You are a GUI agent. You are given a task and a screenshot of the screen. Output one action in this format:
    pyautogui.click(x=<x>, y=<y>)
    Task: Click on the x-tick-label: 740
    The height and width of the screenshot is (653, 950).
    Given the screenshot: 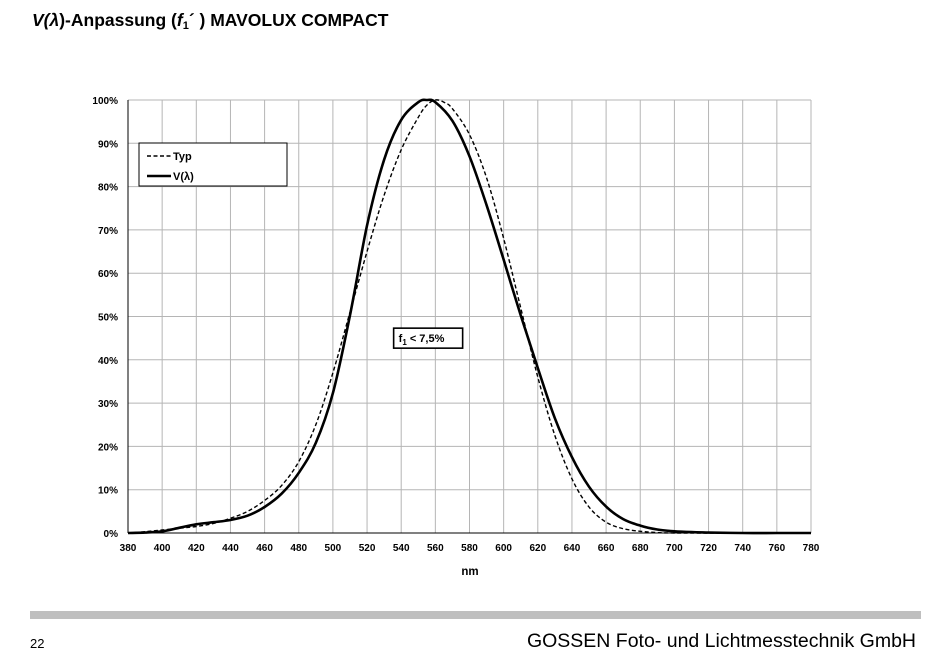 What is the action you would take?
    pyautogui.click(x=742, y=548)
    